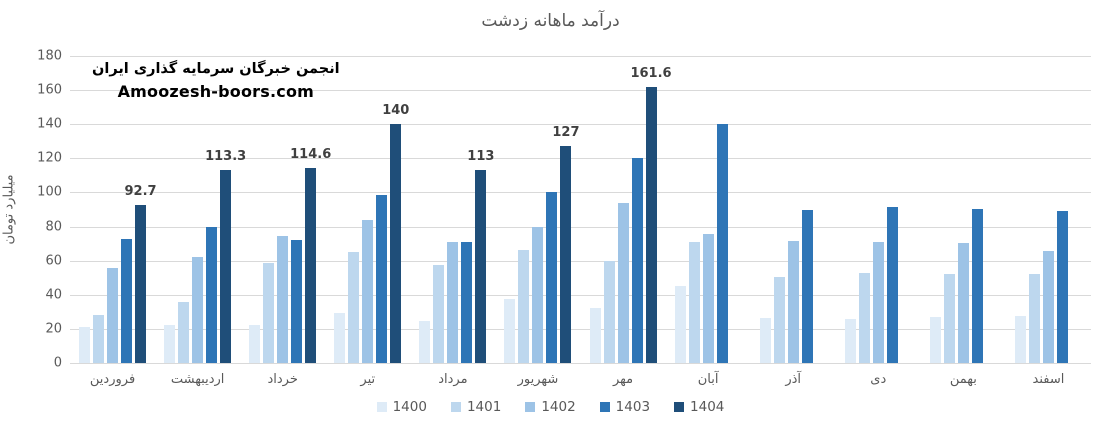  What do you see at coordinates (53, 227) in the screenshot?
I see `y-tick-label: 80` at bounding box center [53, 227].